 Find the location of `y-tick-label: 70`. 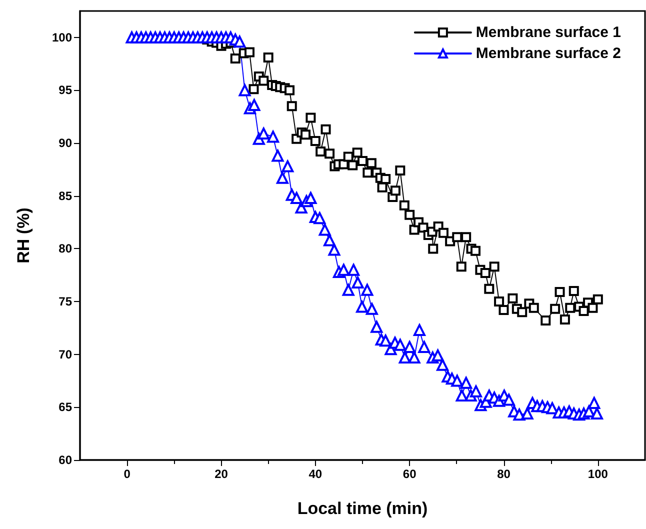

y-tick-label: 70 is located at coordinates (65, 354).